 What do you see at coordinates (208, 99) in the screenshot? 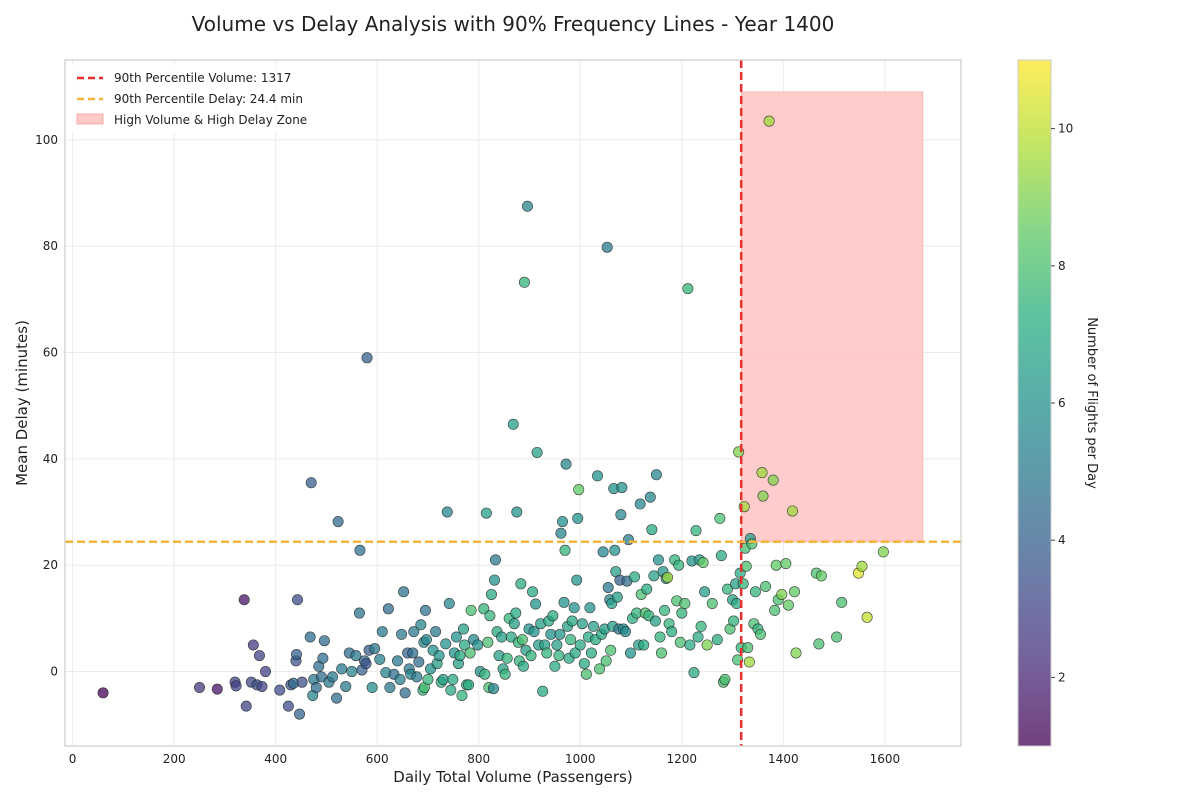
I see `legend-label-delay-line: 90th Percentile Delay: 24.4 min` at bounding box center [208, 99].